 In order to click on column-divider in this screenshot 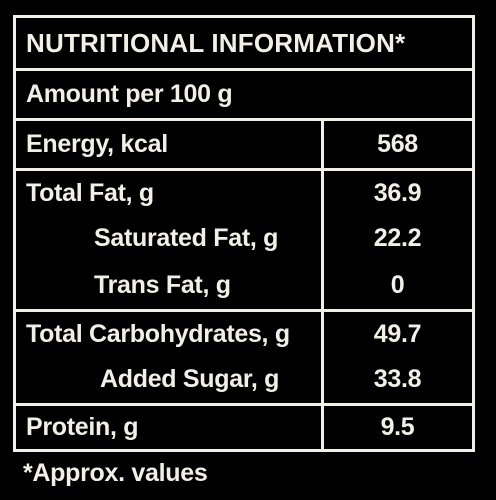, I will do `click(322, 283)`.